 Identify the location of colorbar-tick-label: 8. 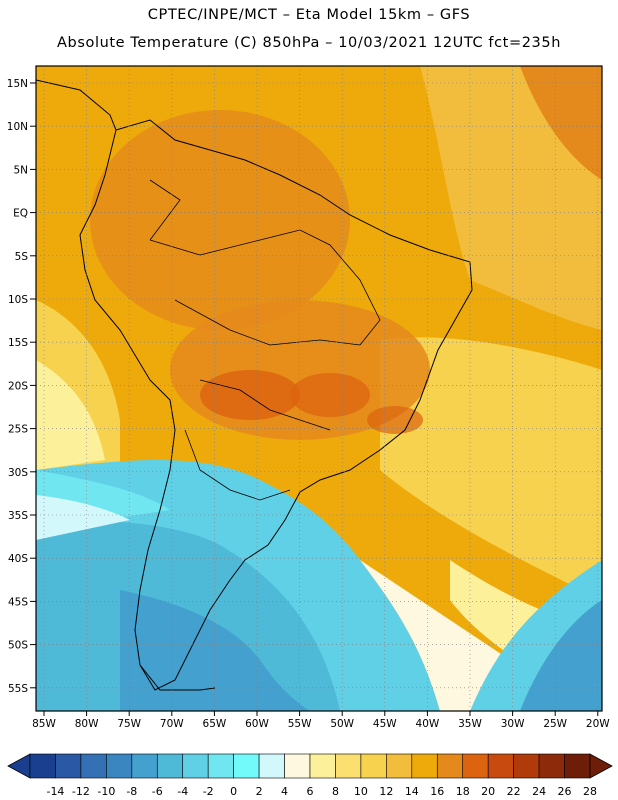
(335, 791).